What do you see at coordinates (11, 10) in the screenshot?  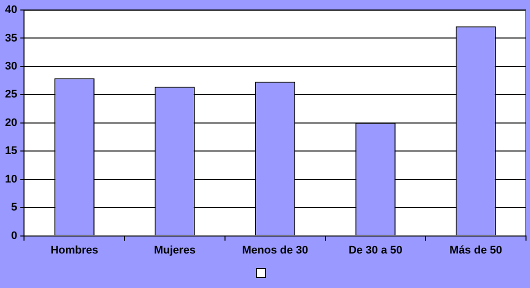 I see `y-tick-label: 40` at bounding box center [11, 10].